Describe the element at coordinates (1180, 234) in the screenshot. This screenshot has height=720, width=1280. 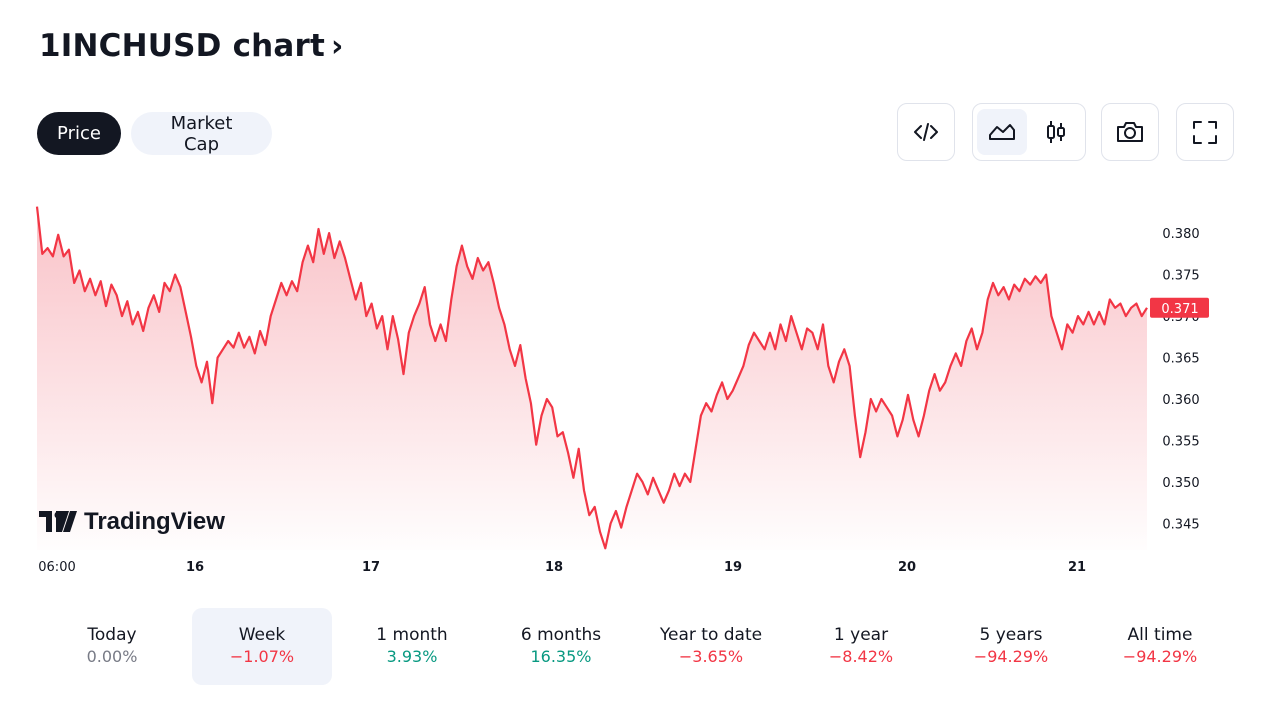
I see `y-tick-label: 0.380` at that location.